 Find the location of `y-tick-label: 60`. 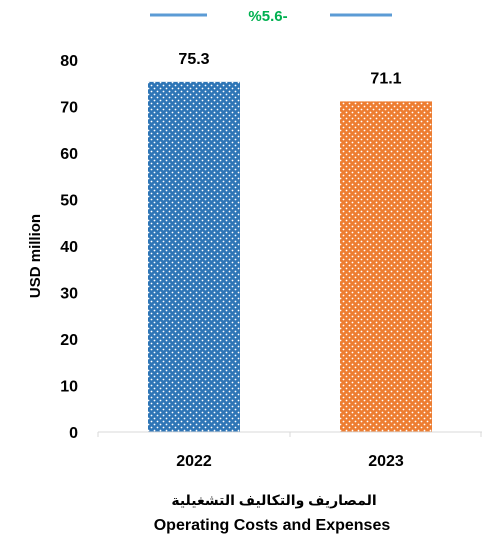

y-tick-label: 60 is located at coordinates (69, 154).